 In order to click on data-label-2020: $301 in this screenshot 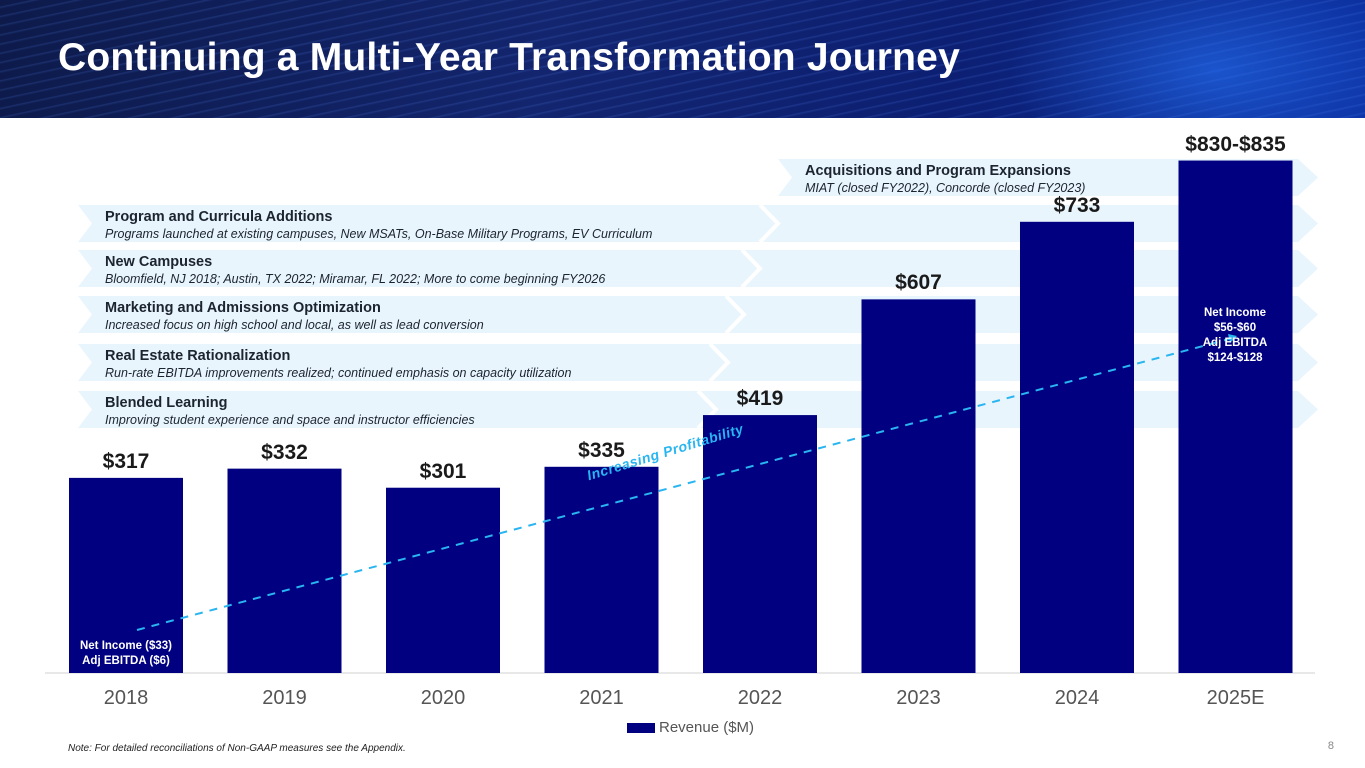, I will do `click(443, 471)`.